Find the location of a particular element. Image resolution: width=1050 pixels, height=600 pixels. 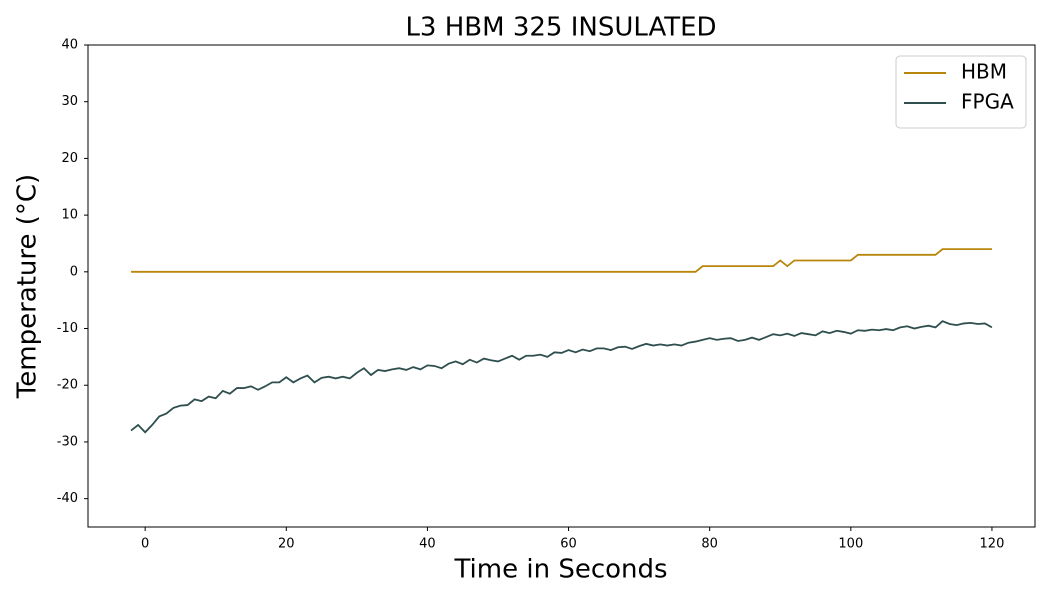

y-tick-label: -10 is located at coordinates (67, 328).